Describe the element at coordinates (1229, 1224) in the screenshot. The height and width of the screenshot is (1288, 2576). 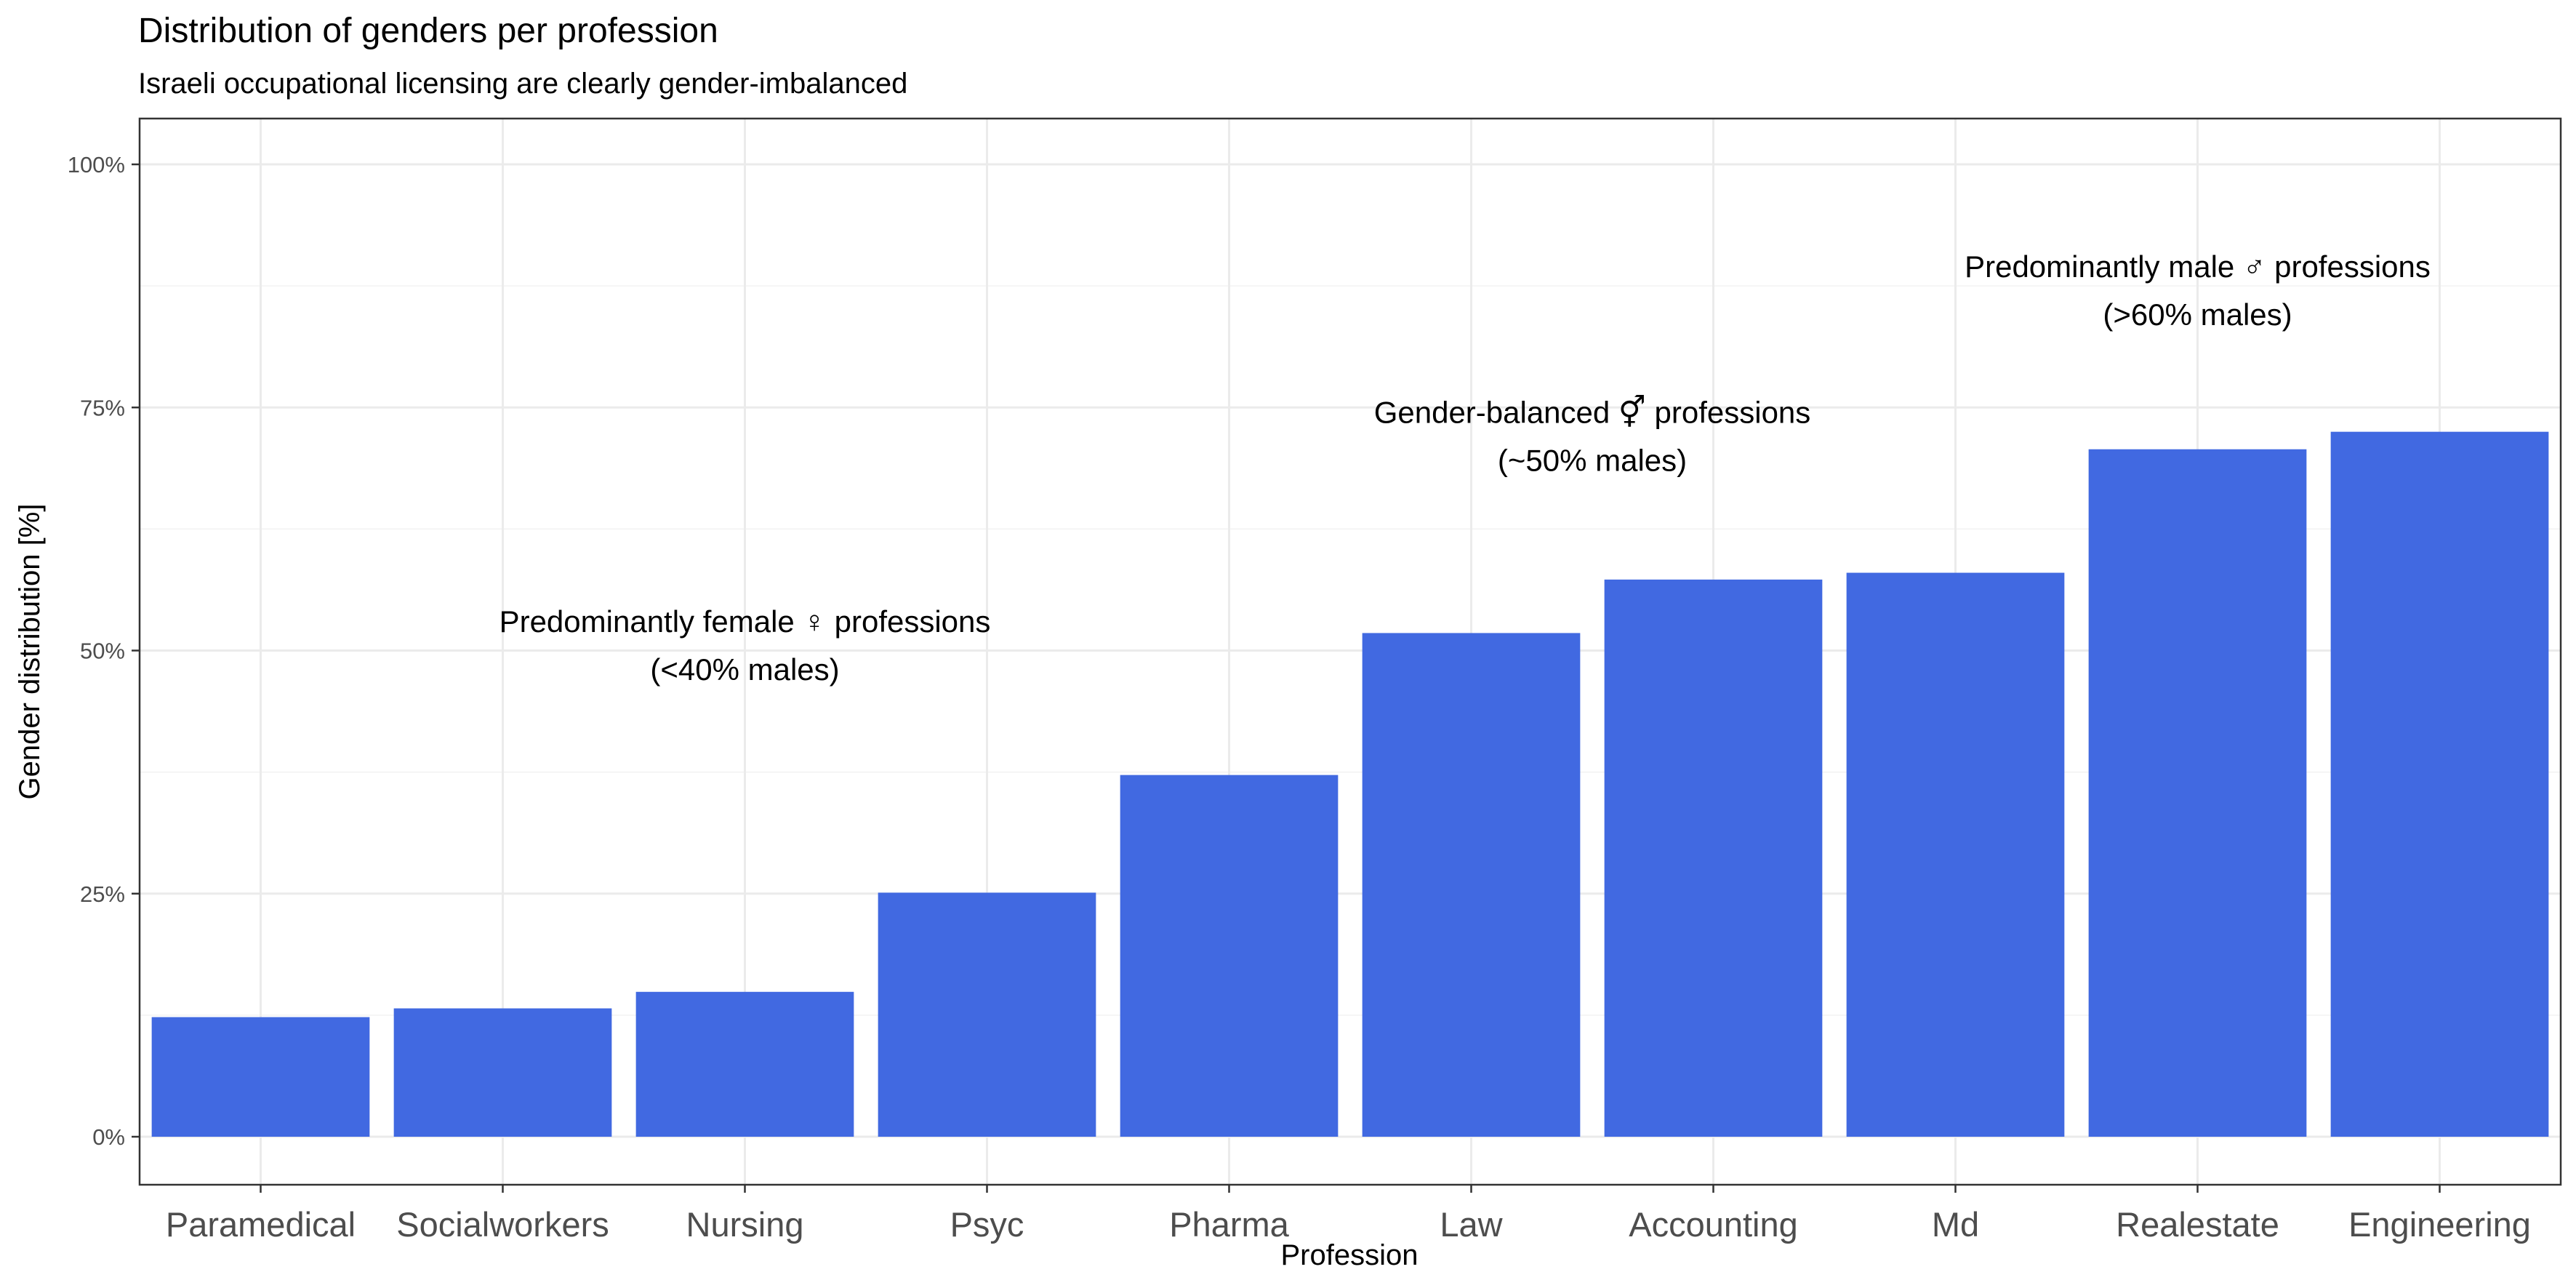
I see `x-tick-label: Pharma` at that location.